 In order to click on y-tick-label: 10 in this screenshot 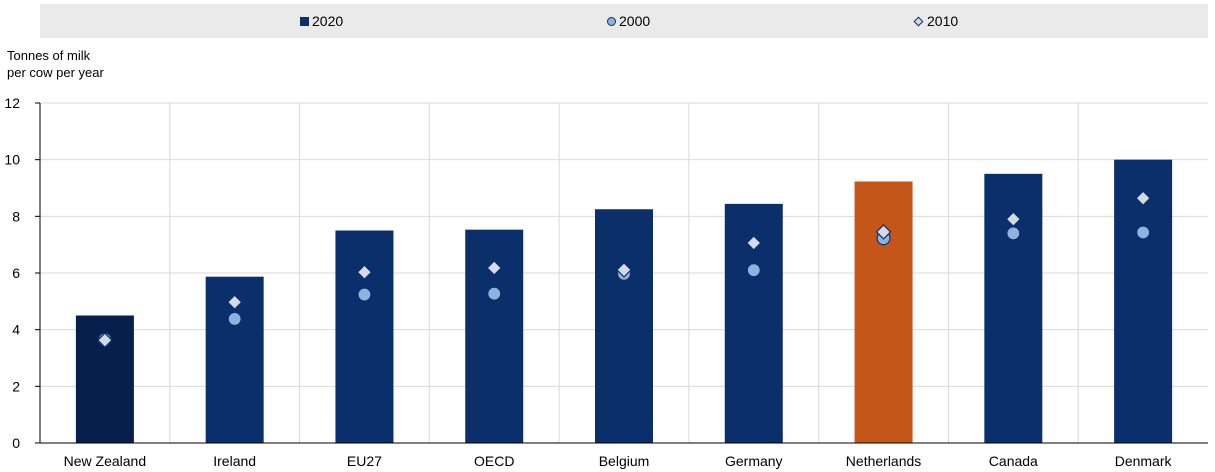, I will do `click(12, 160)`.